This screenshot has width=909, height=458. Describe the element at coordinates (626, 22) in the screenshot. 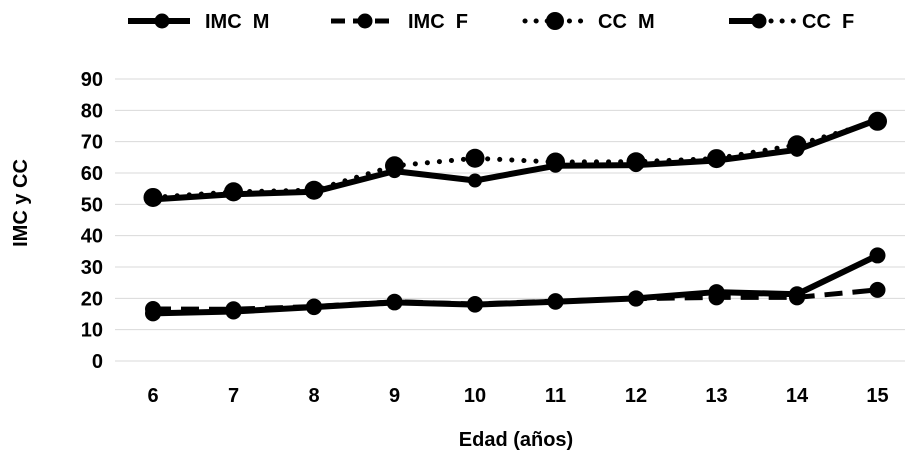

I see `legend-label: CC M` at that location.